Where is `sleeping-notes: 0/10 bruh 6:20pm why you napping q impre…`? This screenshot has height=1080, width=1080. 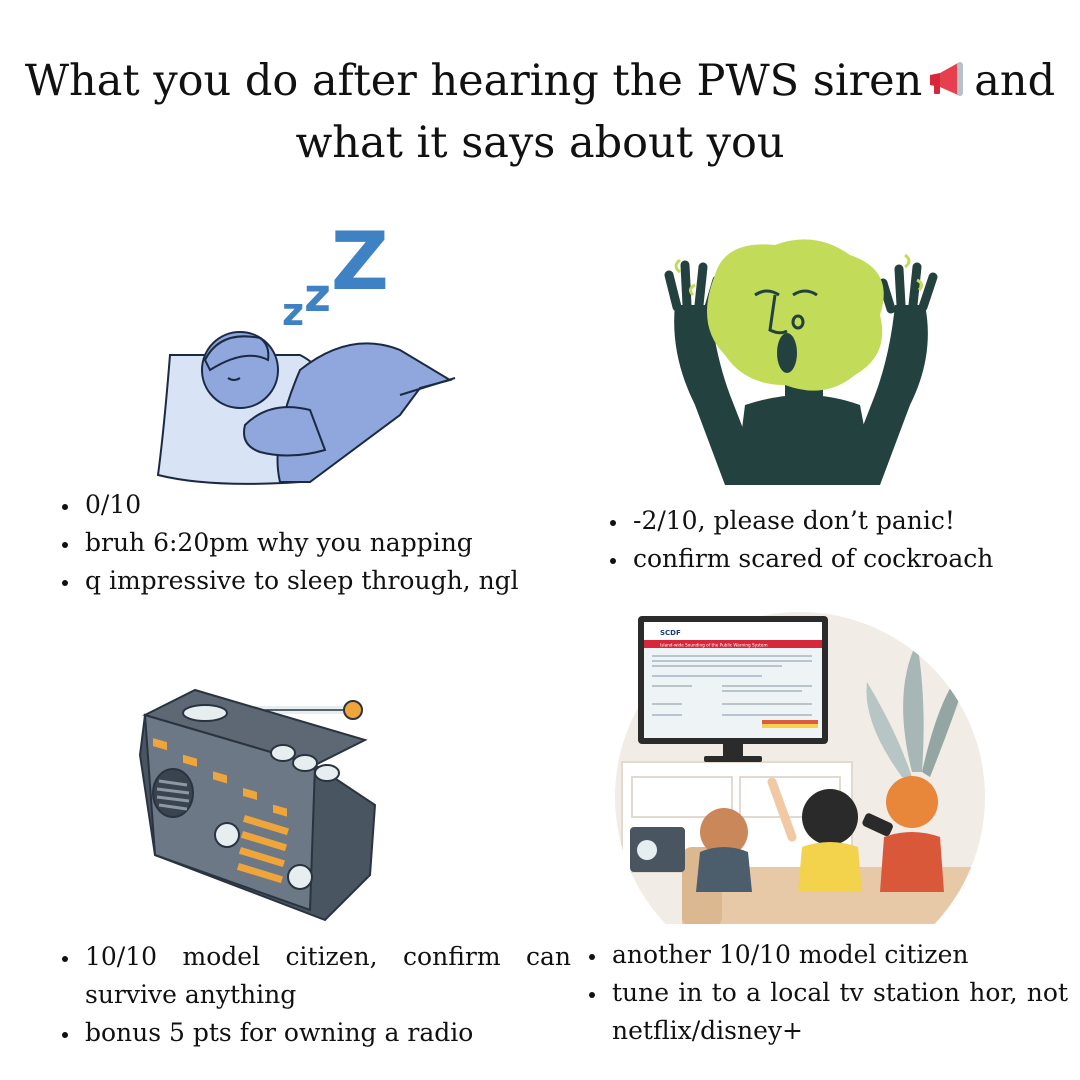 sleeping-notes: 0/10 bruh 6:20pm why you napping q impre… is located at coordinates (328, 543).